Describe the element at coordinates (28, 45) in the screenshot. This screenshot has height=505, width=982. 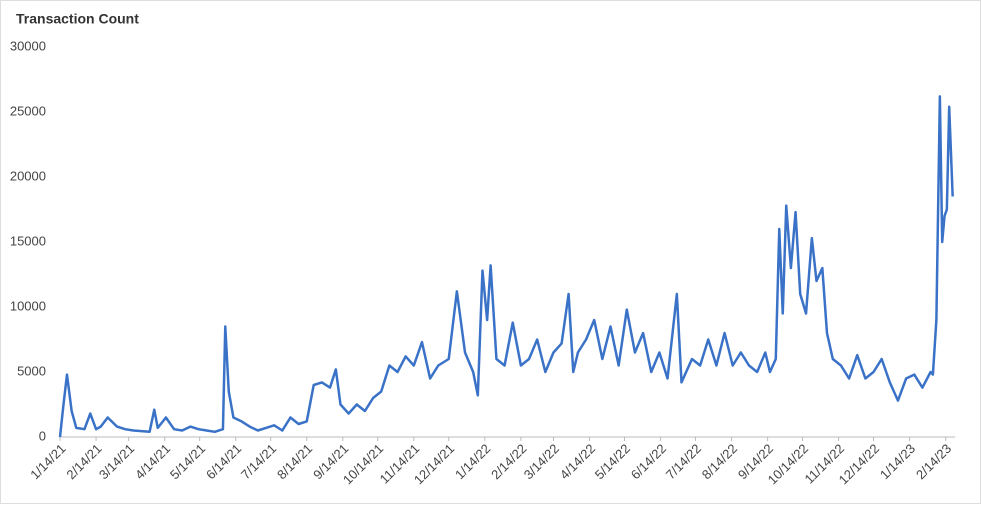
I see `y-tick-label: 30000` at that location.